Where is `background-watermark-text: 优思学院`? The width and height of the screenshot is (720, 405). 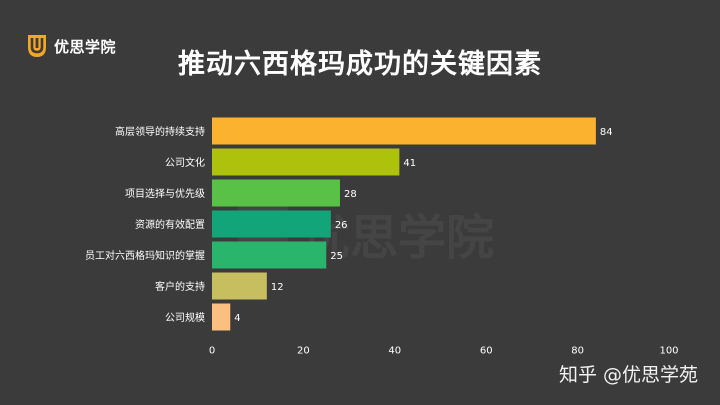 background-watermark-text: 优思学院 is located at coordinates (398, 238).